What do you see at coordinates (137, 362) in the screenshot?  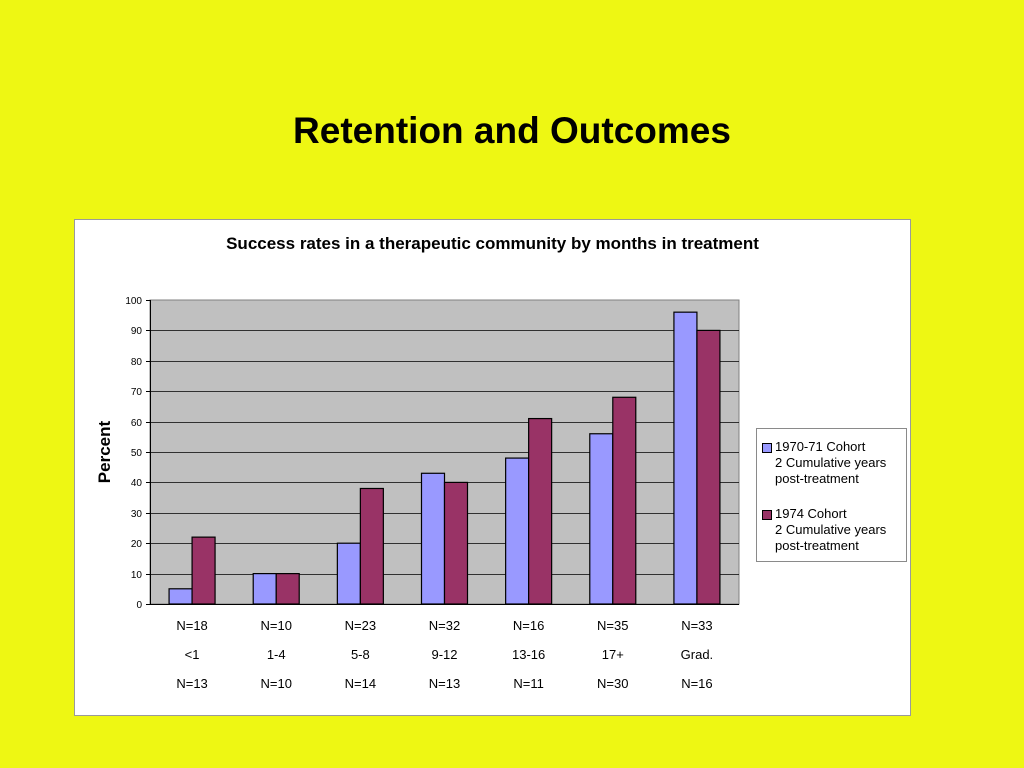 I see `y-tick-label: 80` at bounding box center [137, 362].